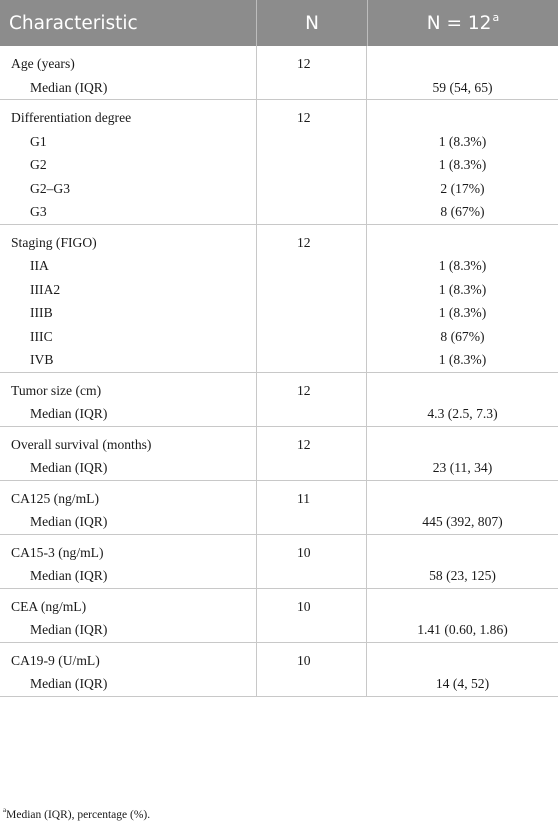 Image resolution: width=558 pixels, height=826 pixels. I want to click on value-cell: 1 (8.3%) 1 (8.3%) 2 (17%) 8 (67%), so click(462, 162).